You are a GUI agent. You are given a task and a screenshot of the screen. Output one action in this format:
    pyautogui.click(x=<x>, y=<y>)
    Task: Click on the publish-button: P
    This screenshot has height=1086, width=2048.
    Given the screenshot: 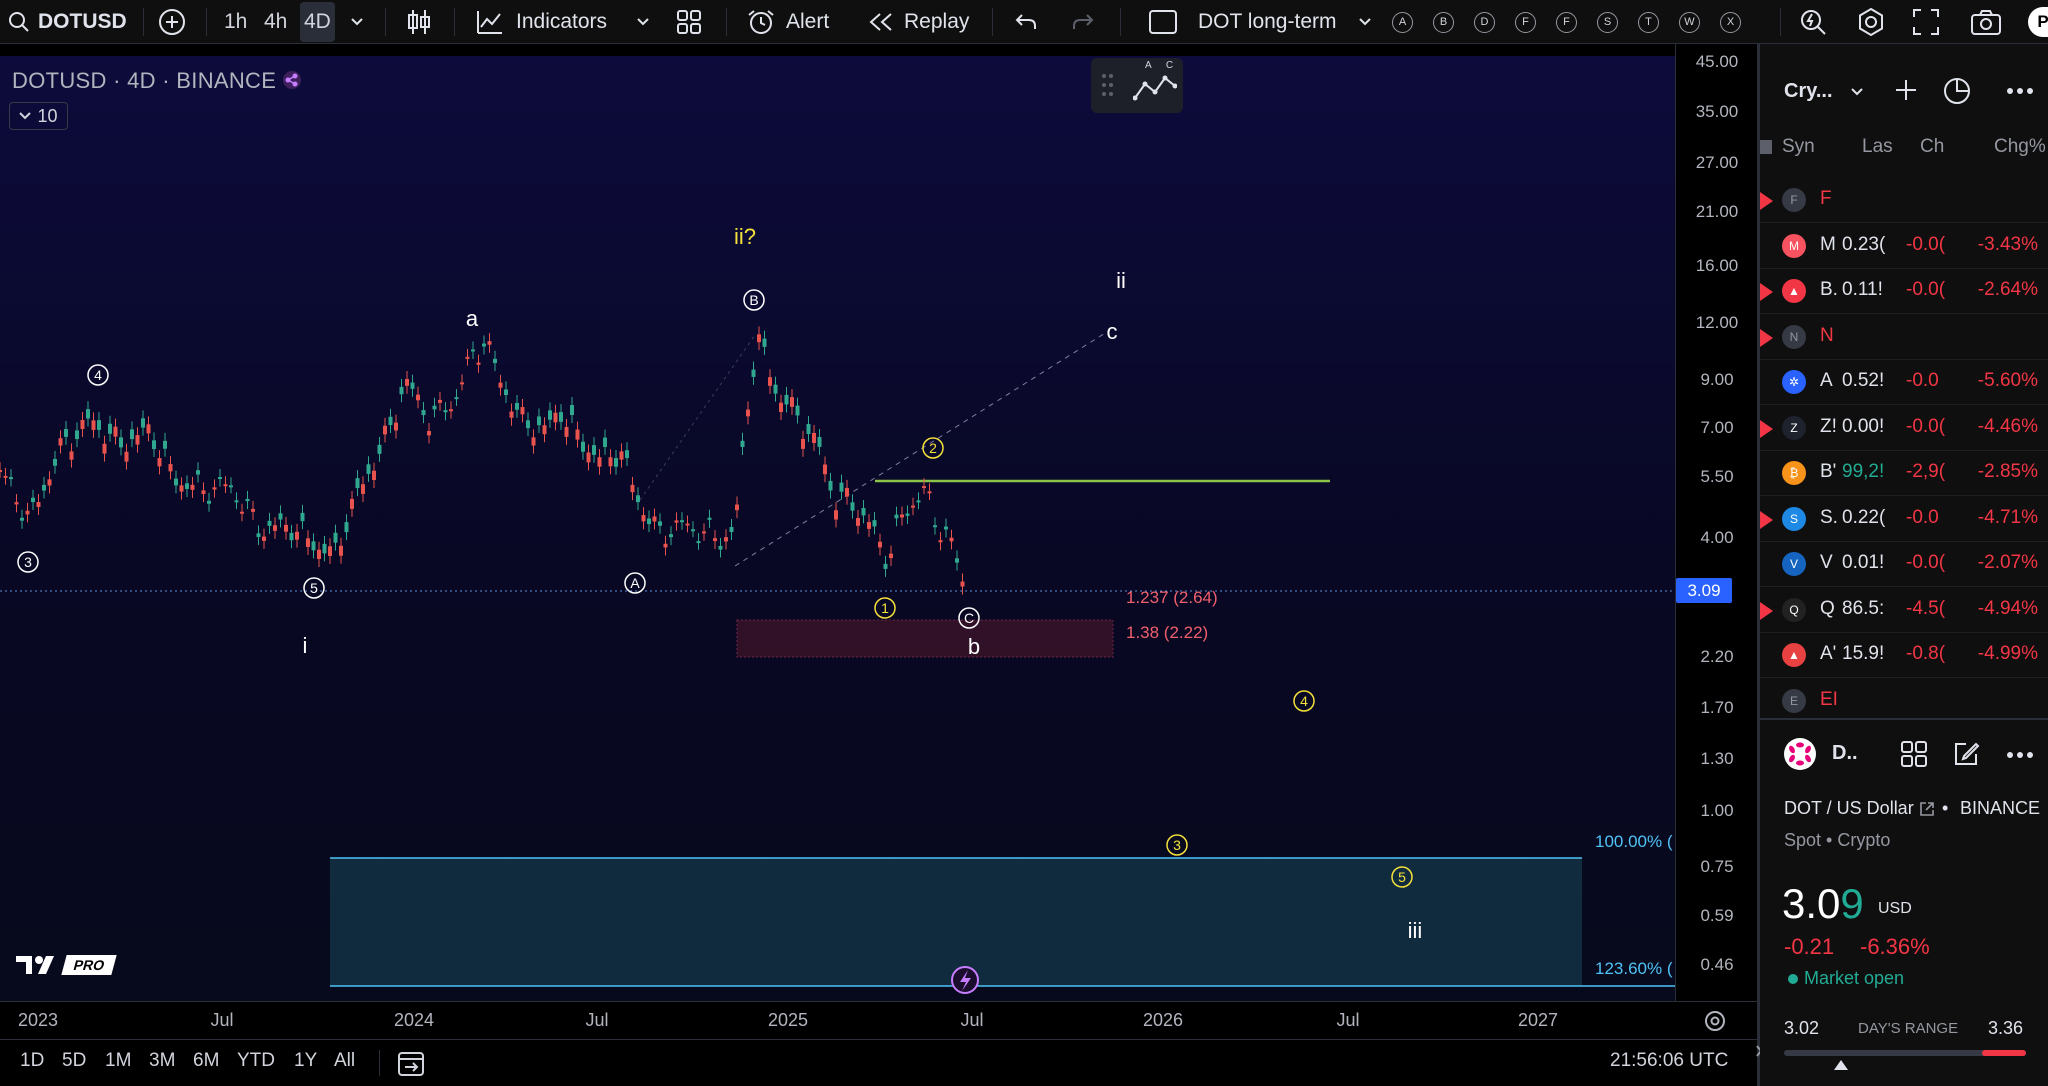 What is the action you would take?
    pyautogui.click(x=2038, y=22)
    